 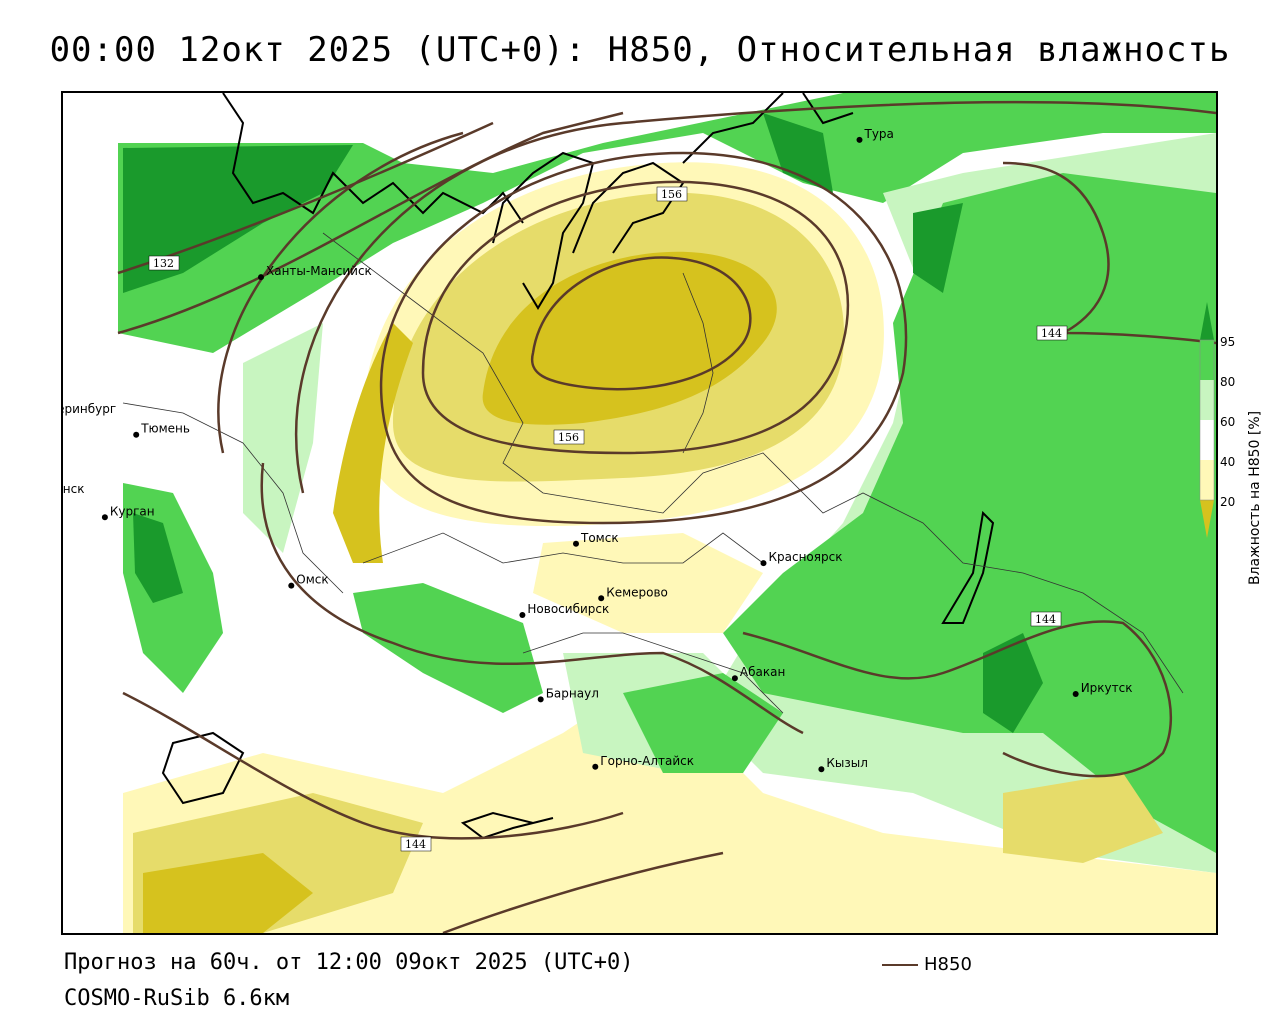 What do you see at coordinates (1227, 382) in the screenshot?
I see `colorbar-tick: 80` at bounding box center [1227, 382].